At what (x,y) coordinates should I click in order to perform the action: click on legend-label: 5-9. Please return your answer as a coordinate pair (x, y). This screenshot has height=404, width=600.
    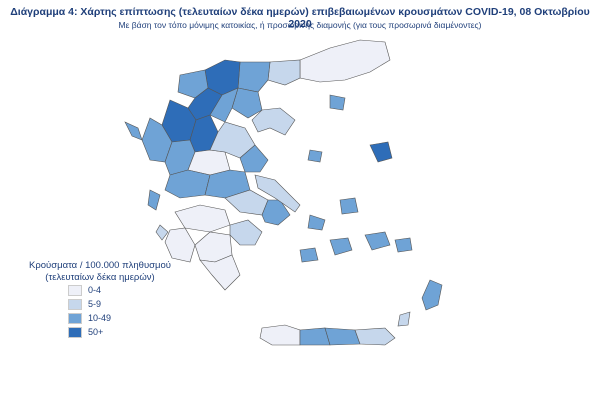
    Looking at the image, I should click on (95, 304).